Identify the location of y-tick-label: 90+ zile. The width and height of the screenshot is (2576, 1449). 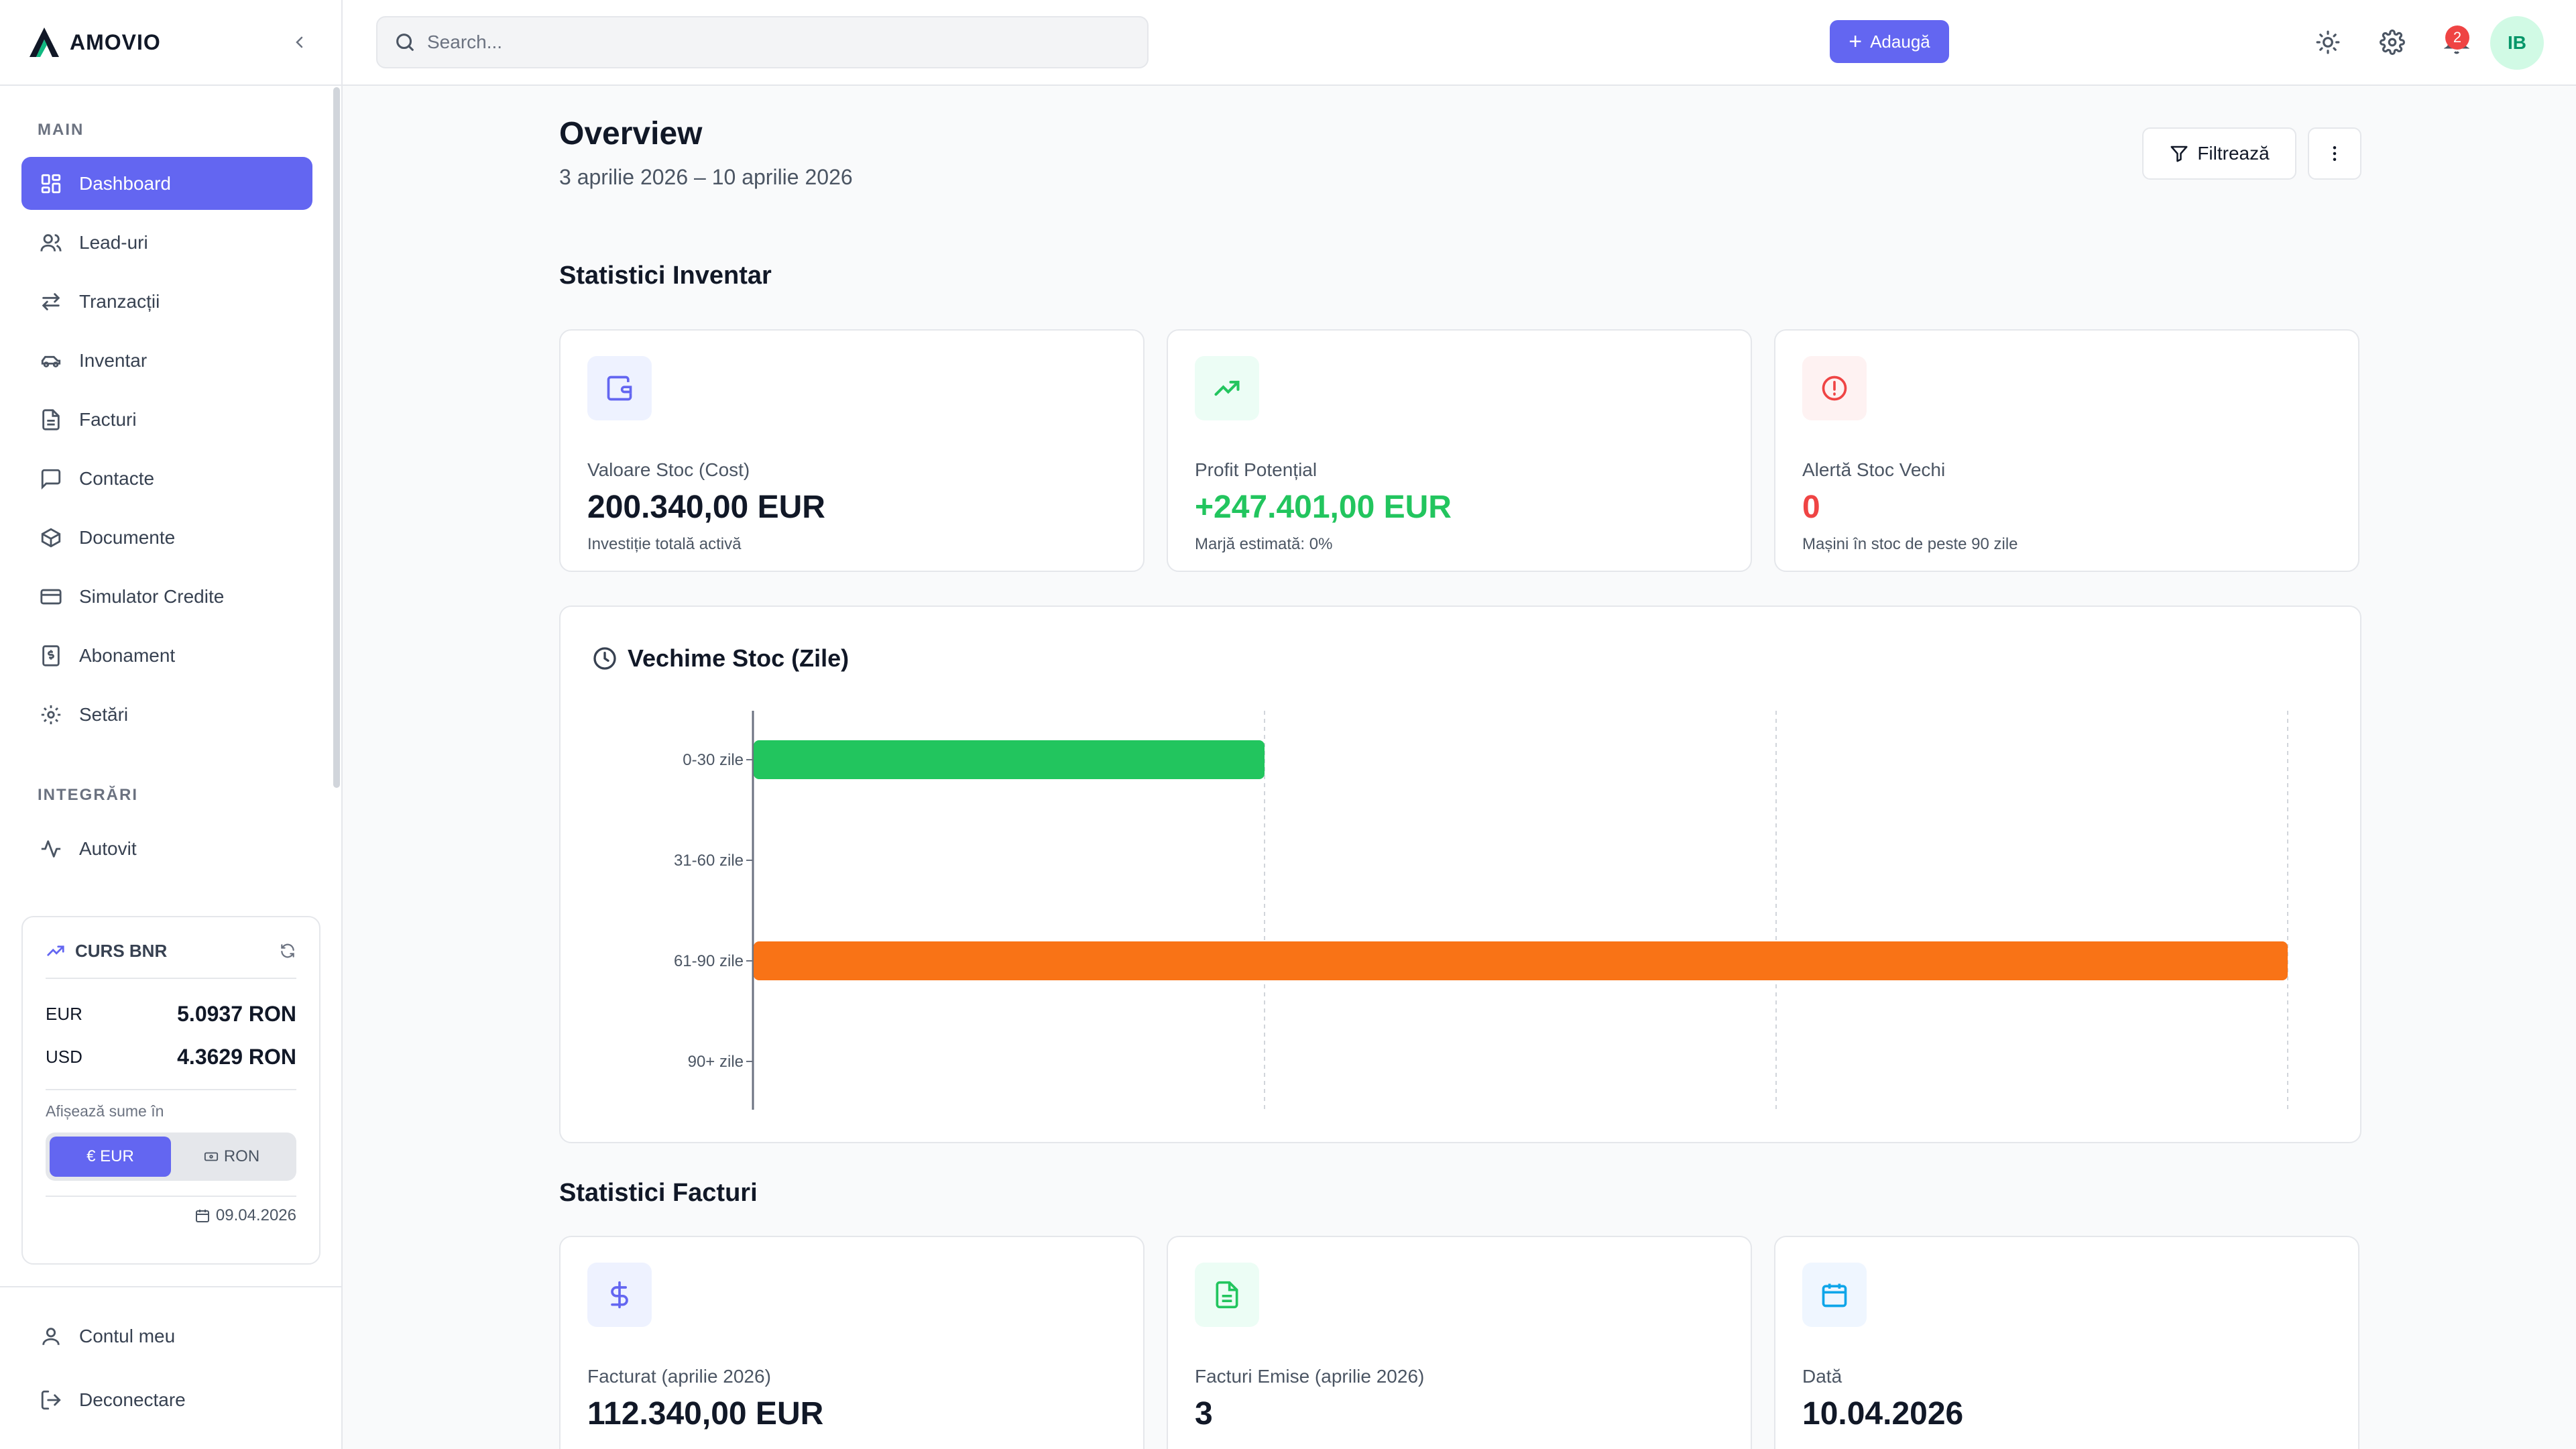
(716, 1062).